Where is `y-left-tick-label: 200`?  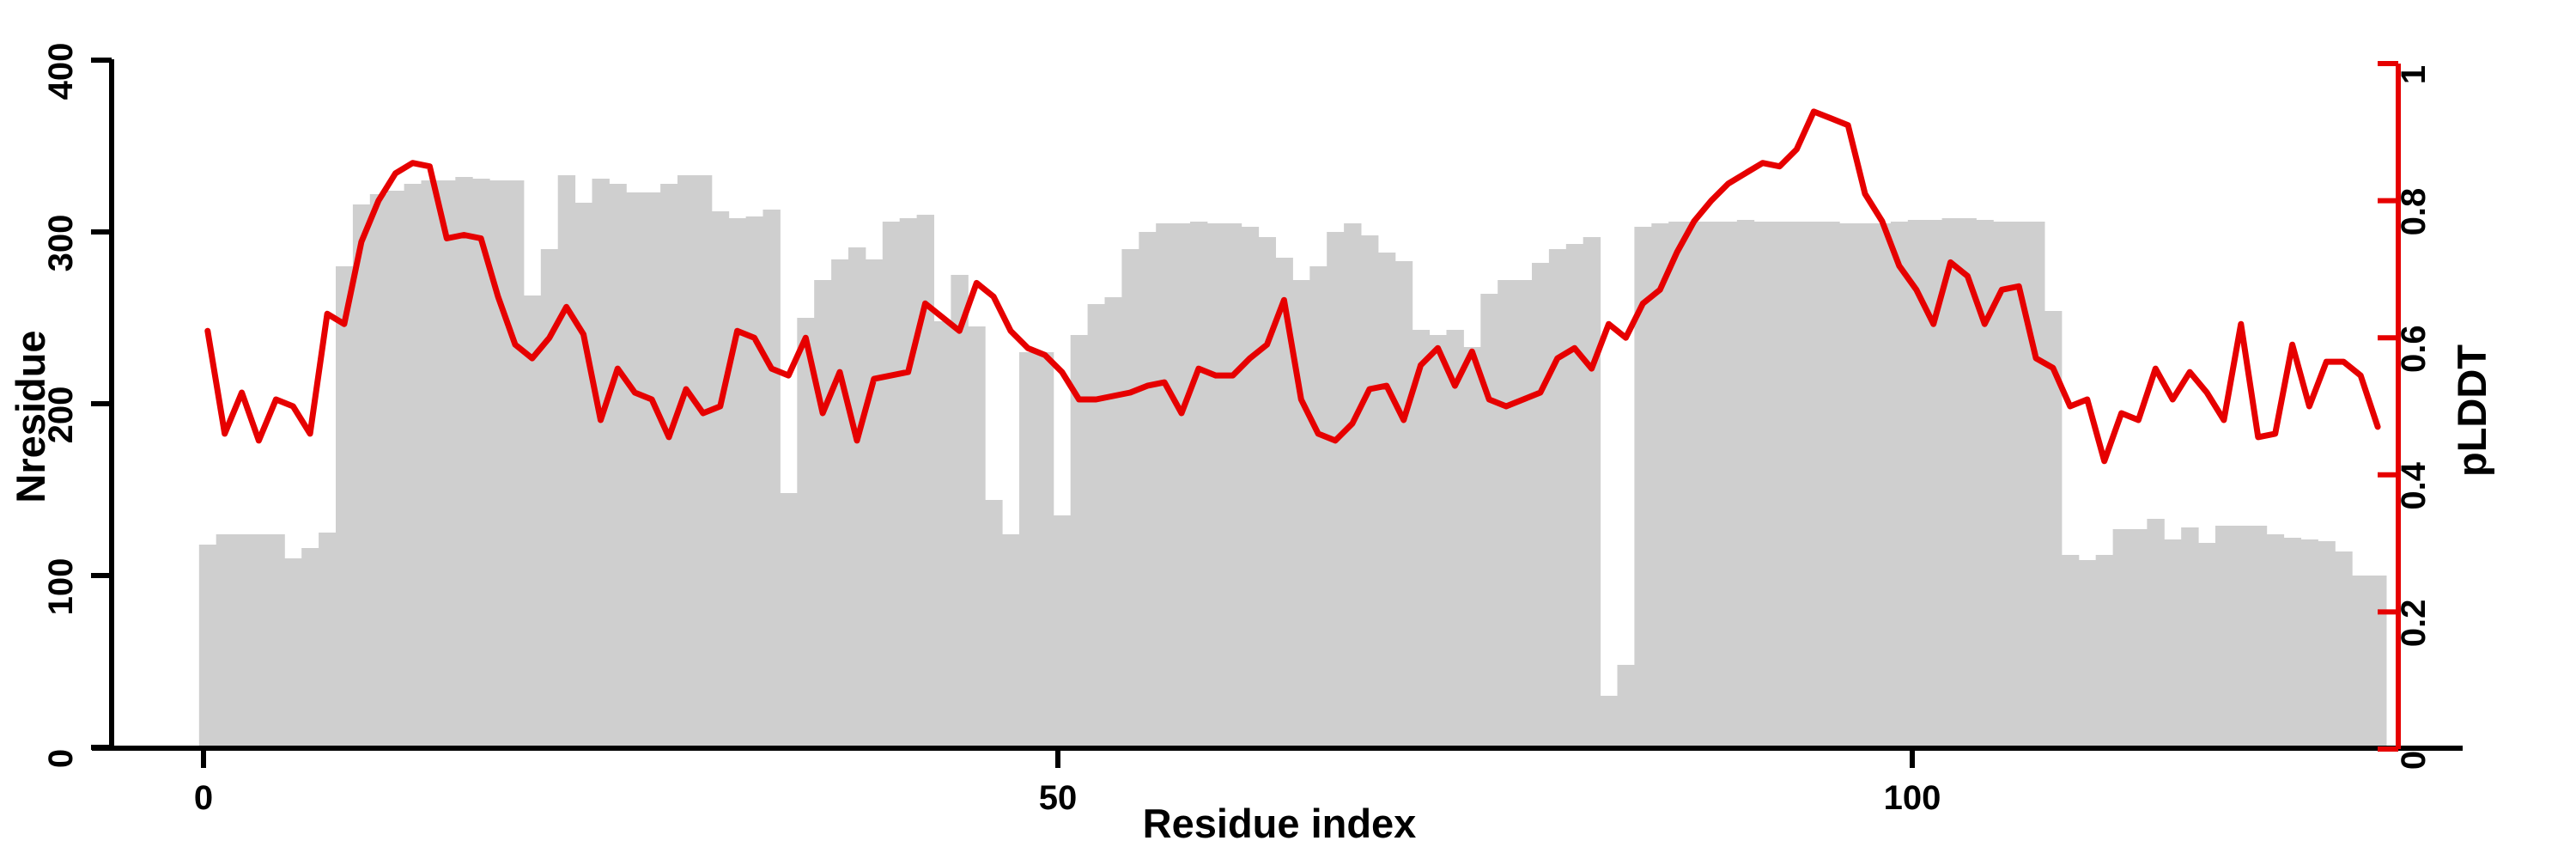 y-left-tick-label: 200 is located at coordinates (61, 416).